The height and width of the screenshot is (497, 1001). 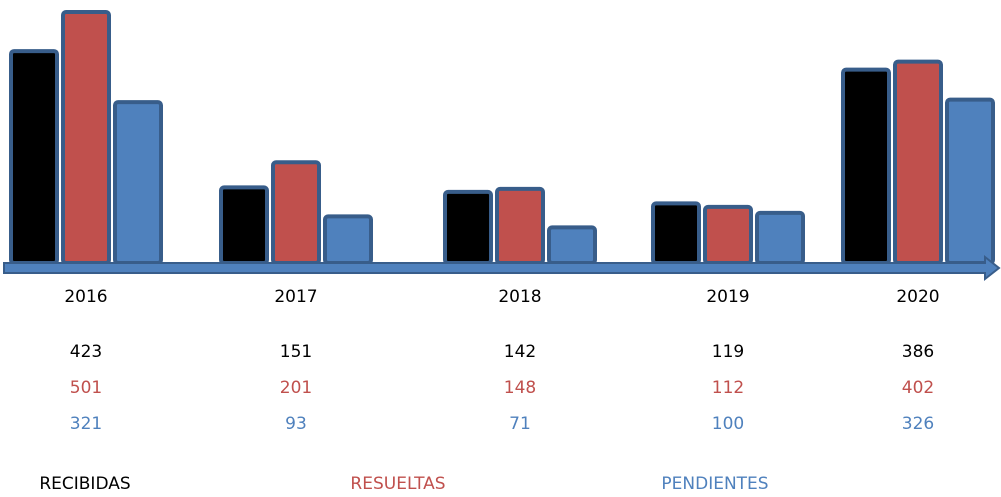 What do you see at coordinates (296, 352) in the screenshot?
I see `value-label: 151` at bounding box center [296, 352].